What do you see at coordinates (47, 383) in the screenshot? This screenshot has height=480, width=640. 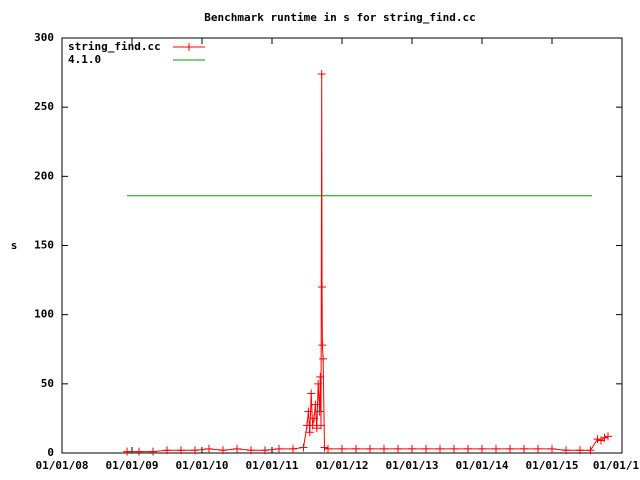 I see `y-tick-label: 50` at bounding box center [47, 383].